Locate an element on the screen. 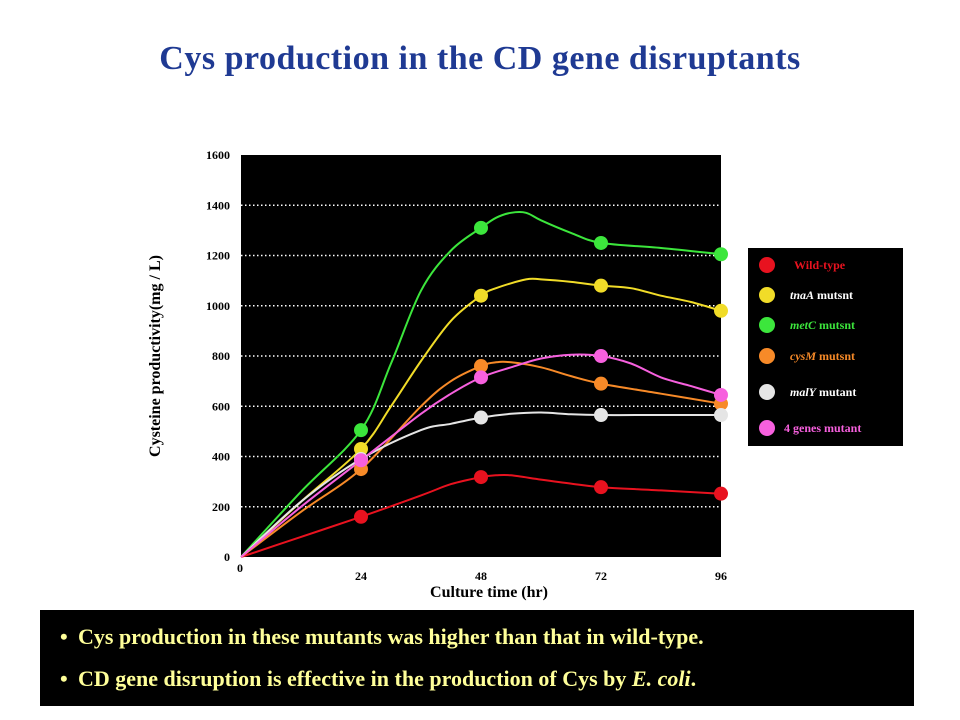 This screenshot has width=960, height=720. y-tick-label: 1400 is located at coordinates (218, 205).